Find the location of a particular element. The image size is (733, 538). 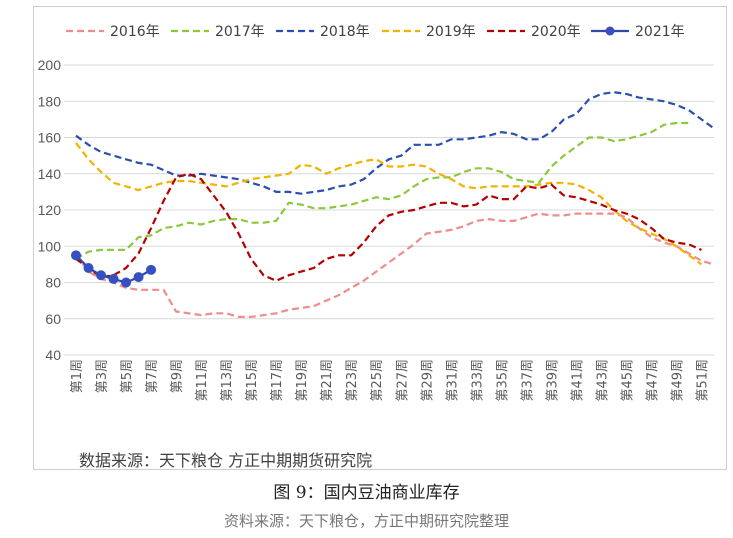

x-tick-label: 第49周 is located at coordinates (677, 380).